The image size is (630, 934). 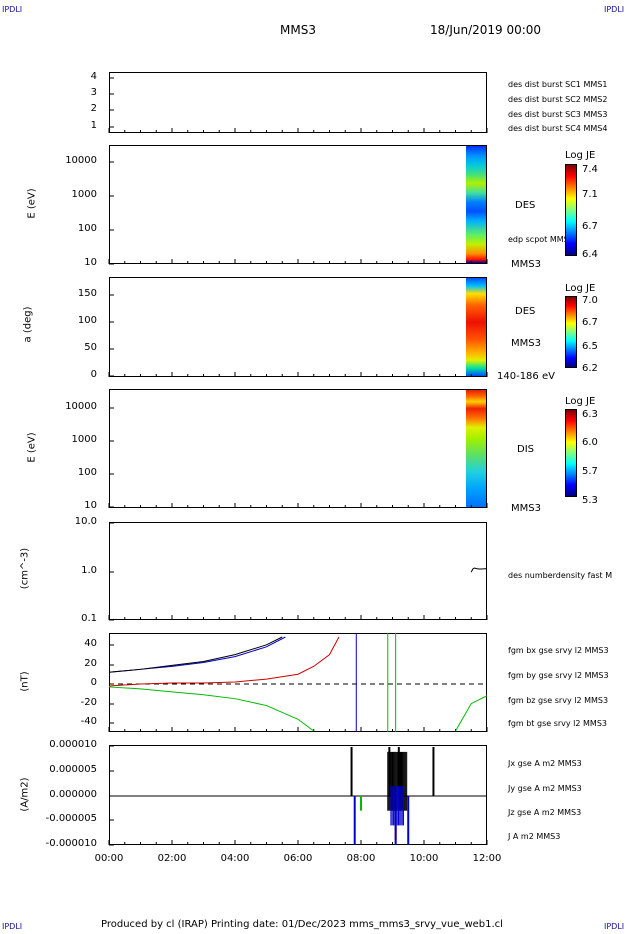 What do you see at coordinates (571, 453) in the screenshot?
I see `p4-colorbar` at bounding box center [571, 453].